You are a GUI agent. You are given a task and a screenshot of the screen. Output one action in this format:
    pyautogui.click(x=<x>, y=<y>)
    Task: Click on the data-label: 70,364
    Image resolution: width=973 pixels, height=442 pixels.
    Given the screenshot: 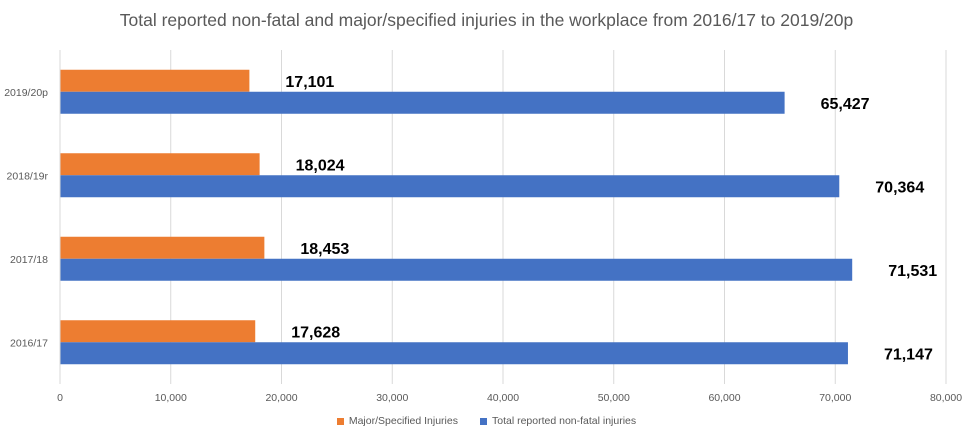 What is the action you would take?
    pyautogui.click(x=899, y=187)
    